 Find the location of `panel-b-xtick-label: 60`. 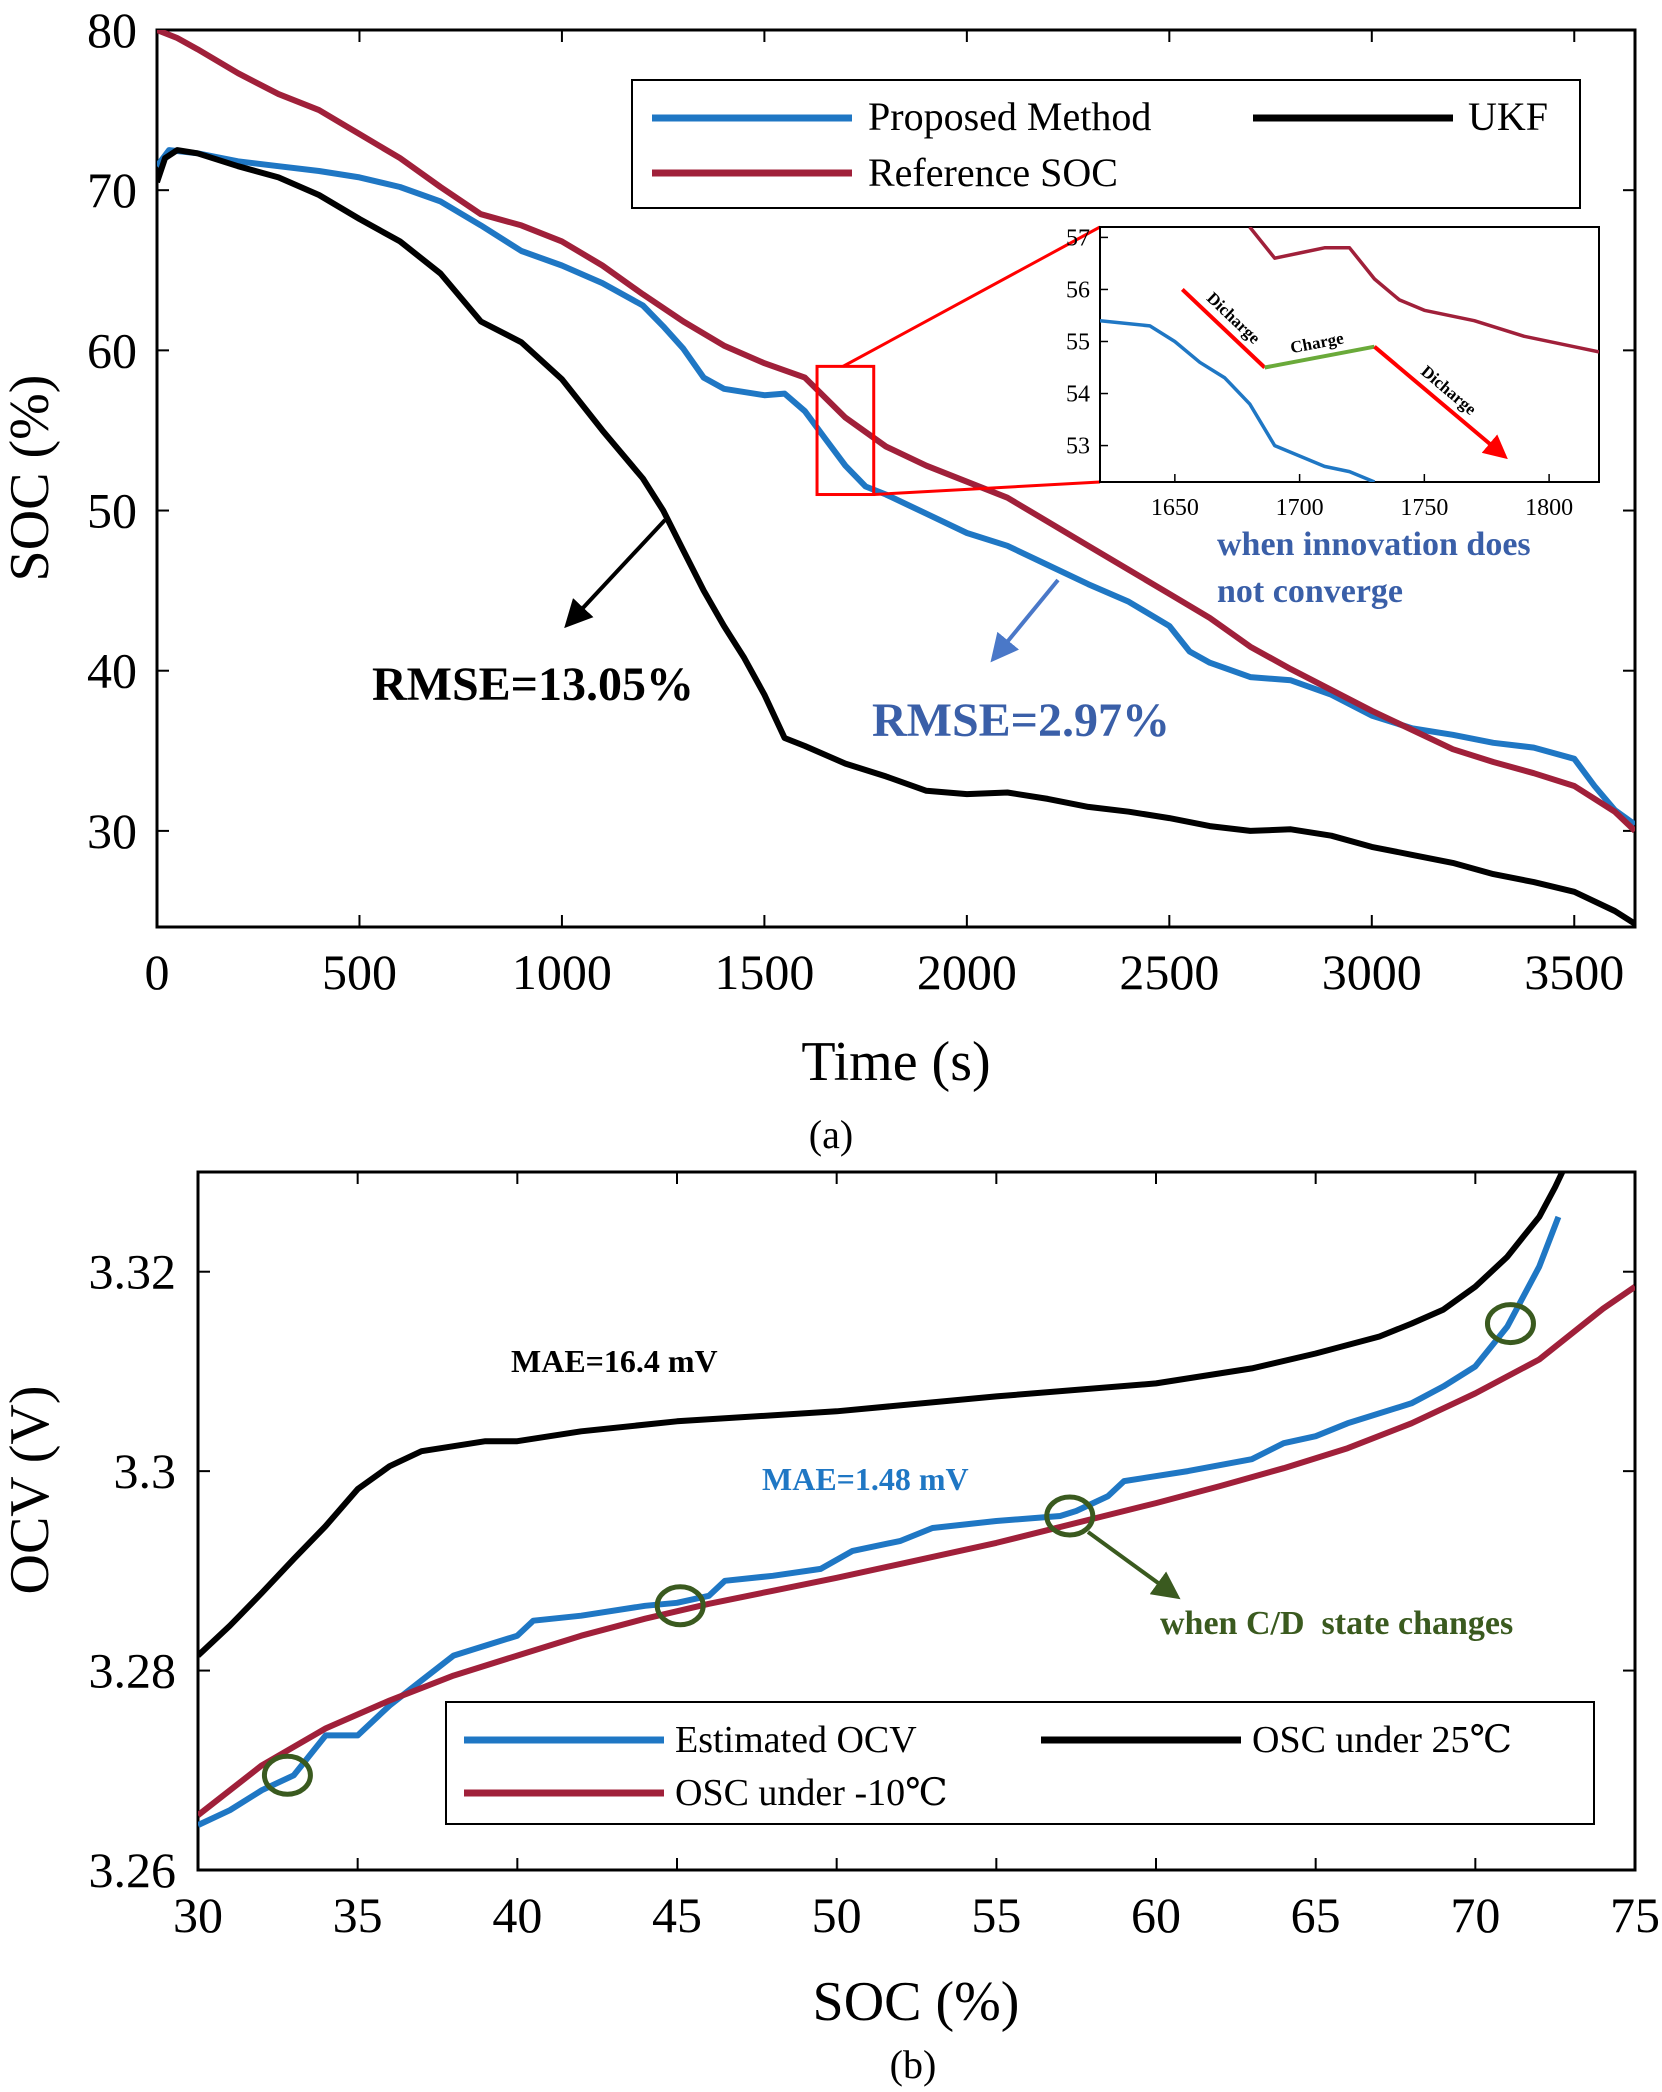

panel-b-xtick-label: 60 is located at coordinates (1156, 1915).